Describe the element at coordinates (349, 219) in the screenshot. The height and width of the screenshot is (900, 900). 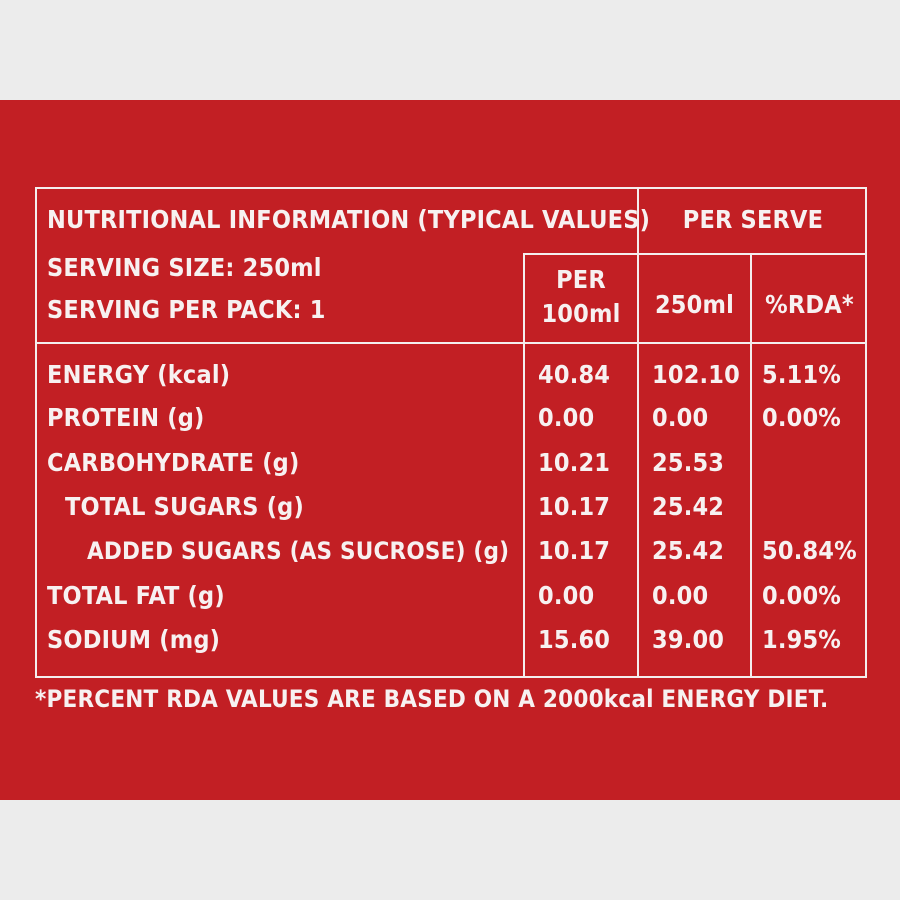
I see `table-title: NUTRITIONAL INFORMATION (TYPICAL VALUES)` at that location.